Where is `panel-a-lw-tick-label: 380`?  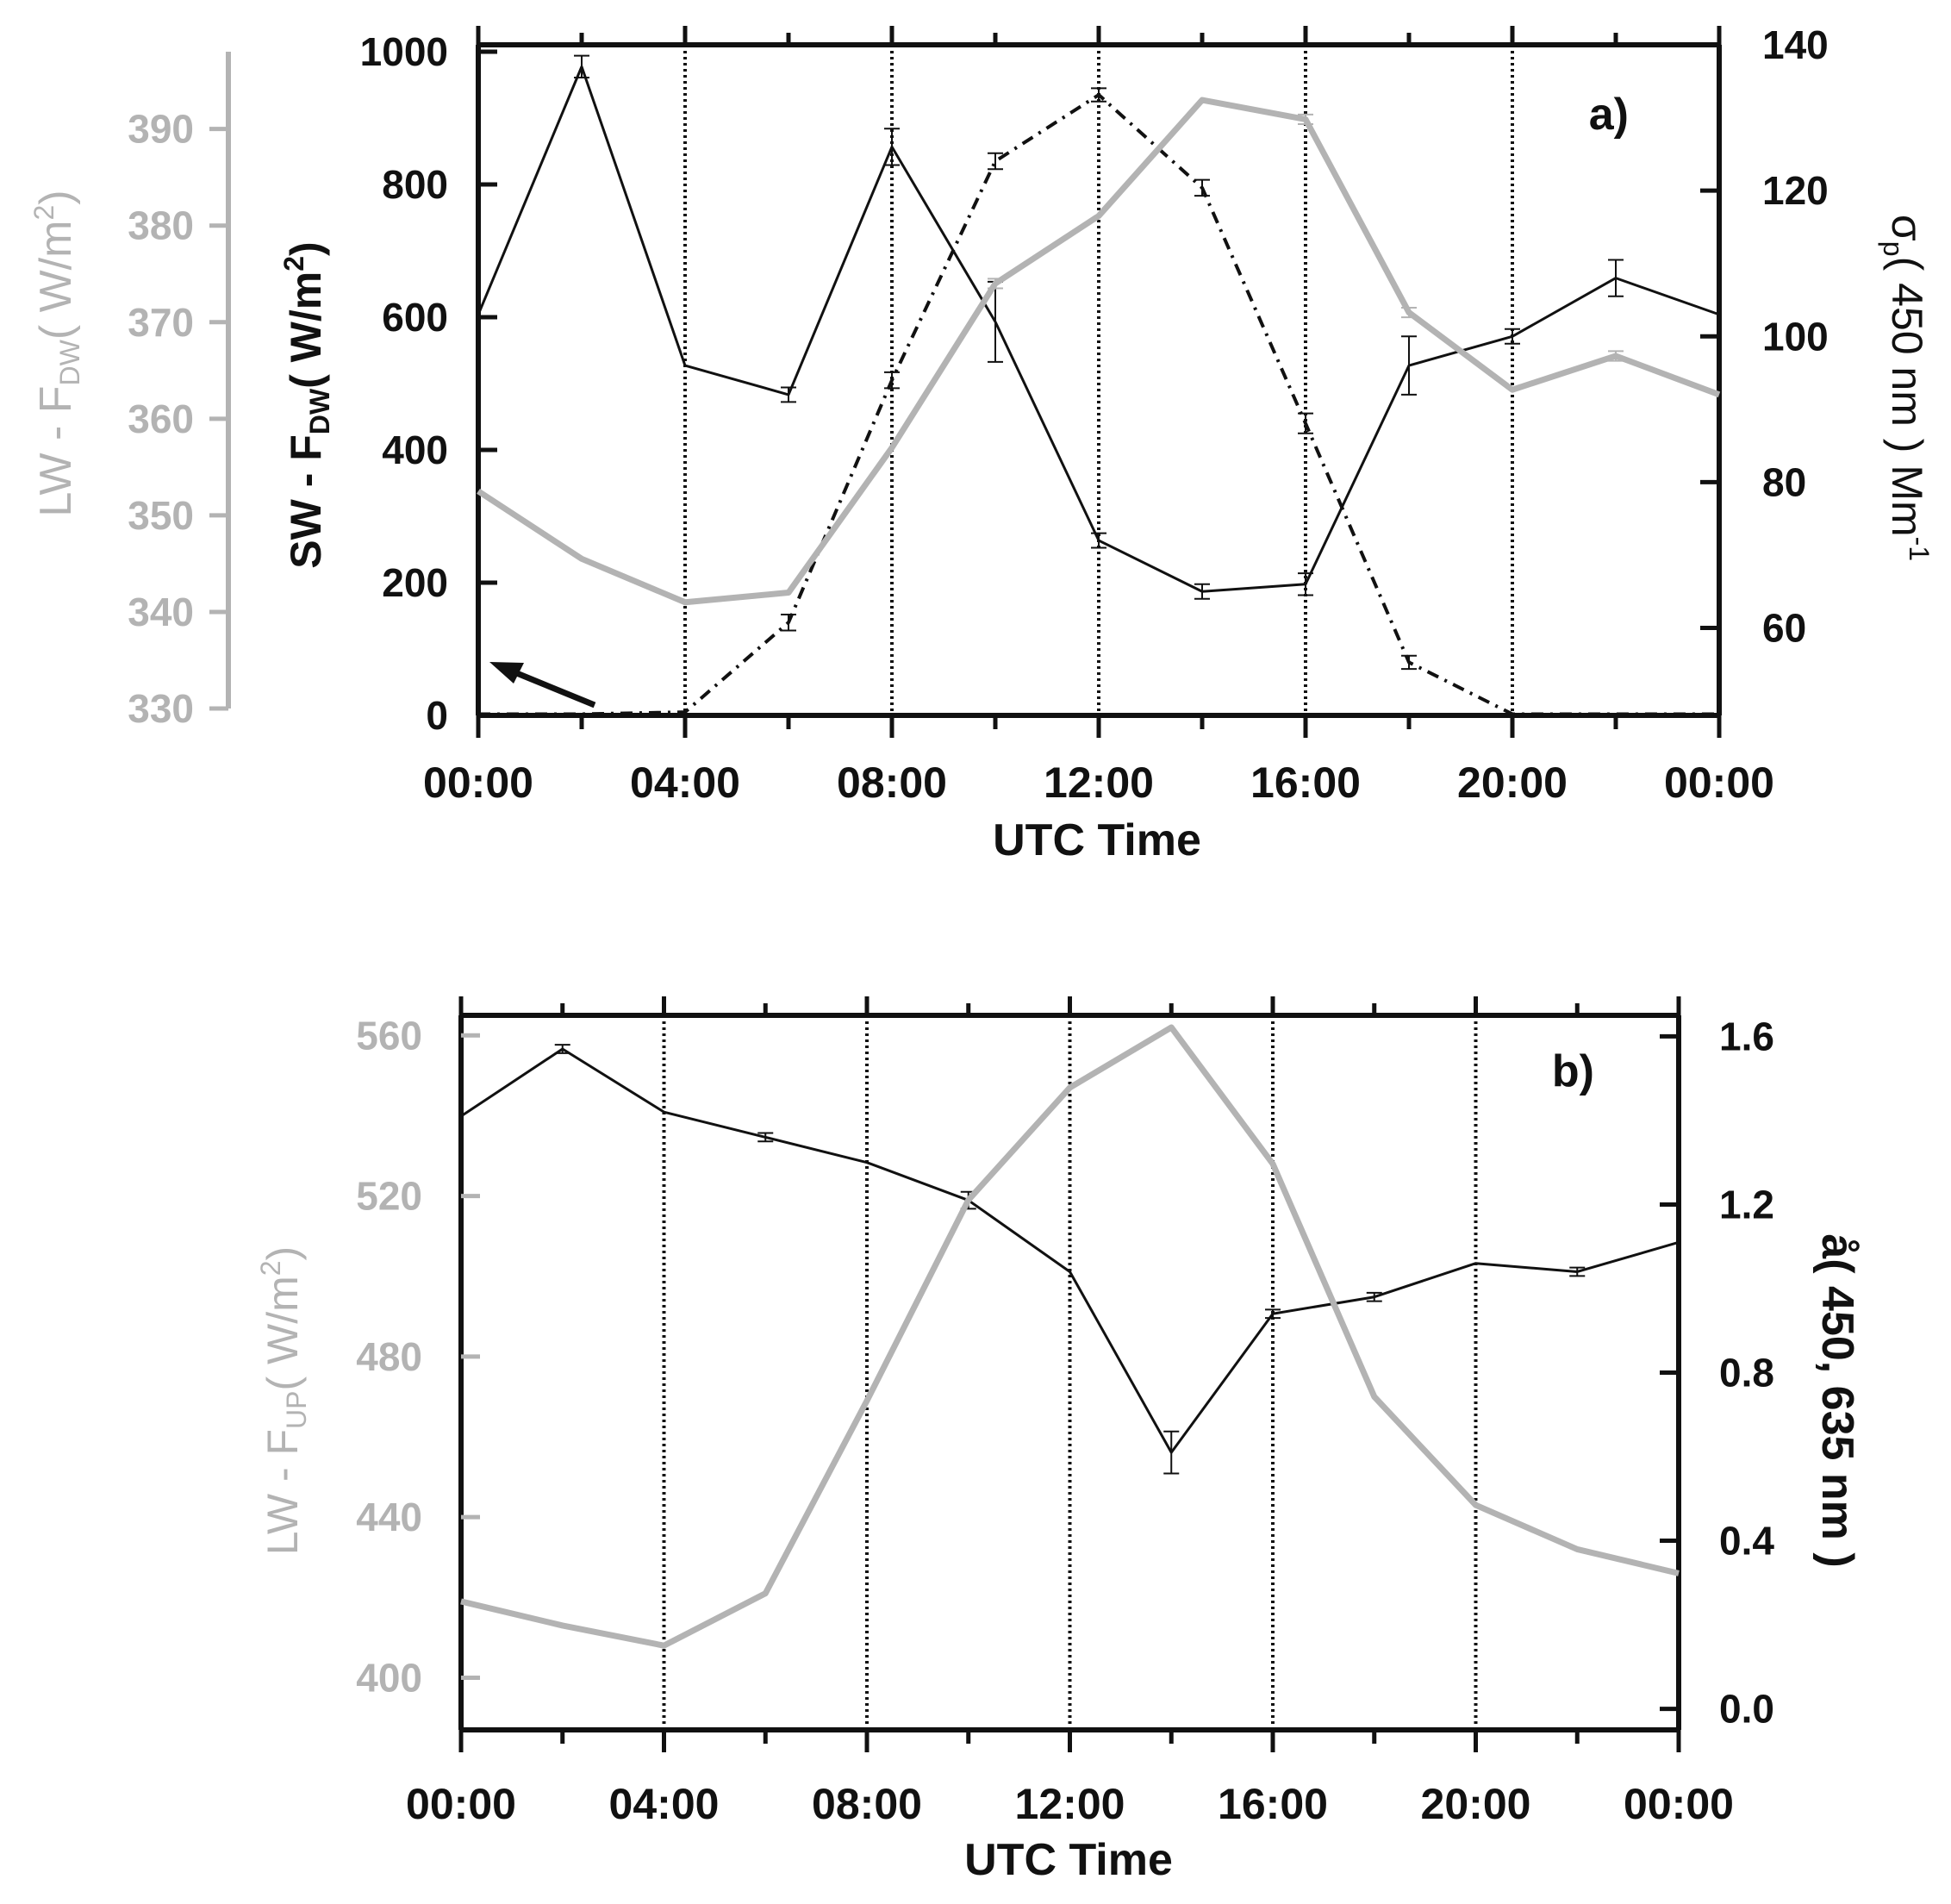
panel-a-lw-tick-label: 380 is located at coordinates (161, 225).